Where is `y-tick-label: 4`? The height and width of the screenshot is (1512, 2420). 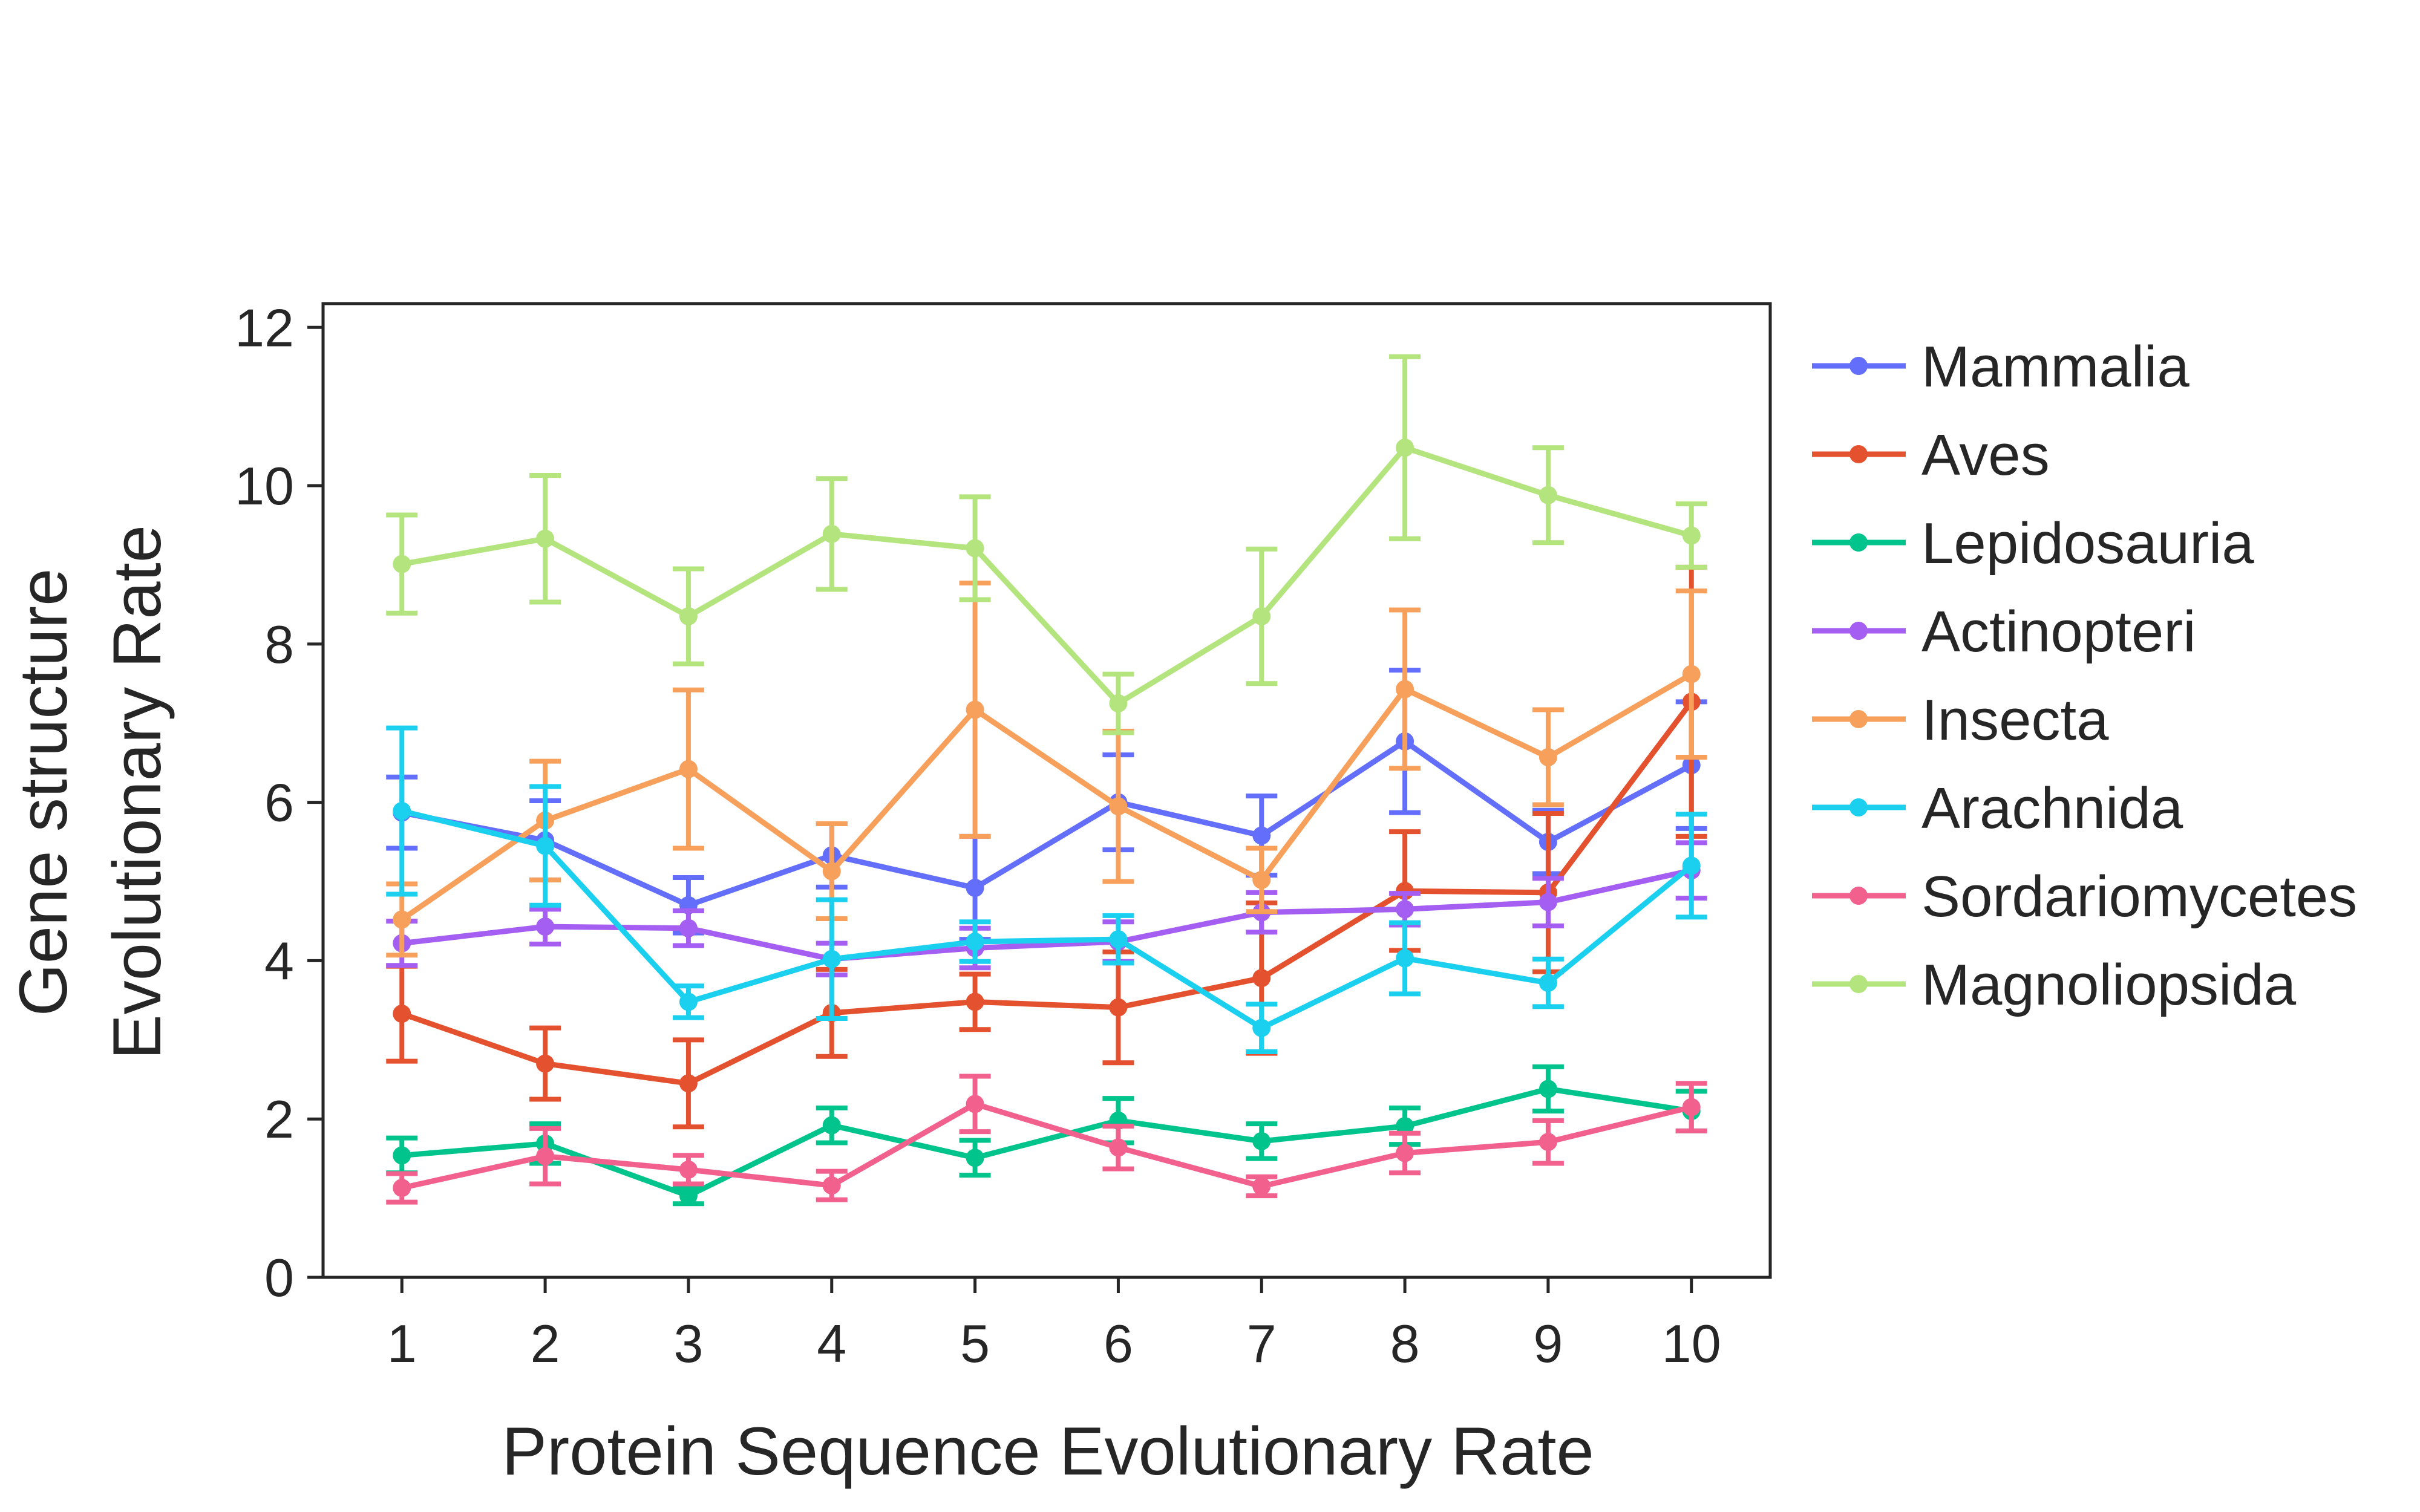
y-tick-label: 4 is located at coordinates (279, 961).